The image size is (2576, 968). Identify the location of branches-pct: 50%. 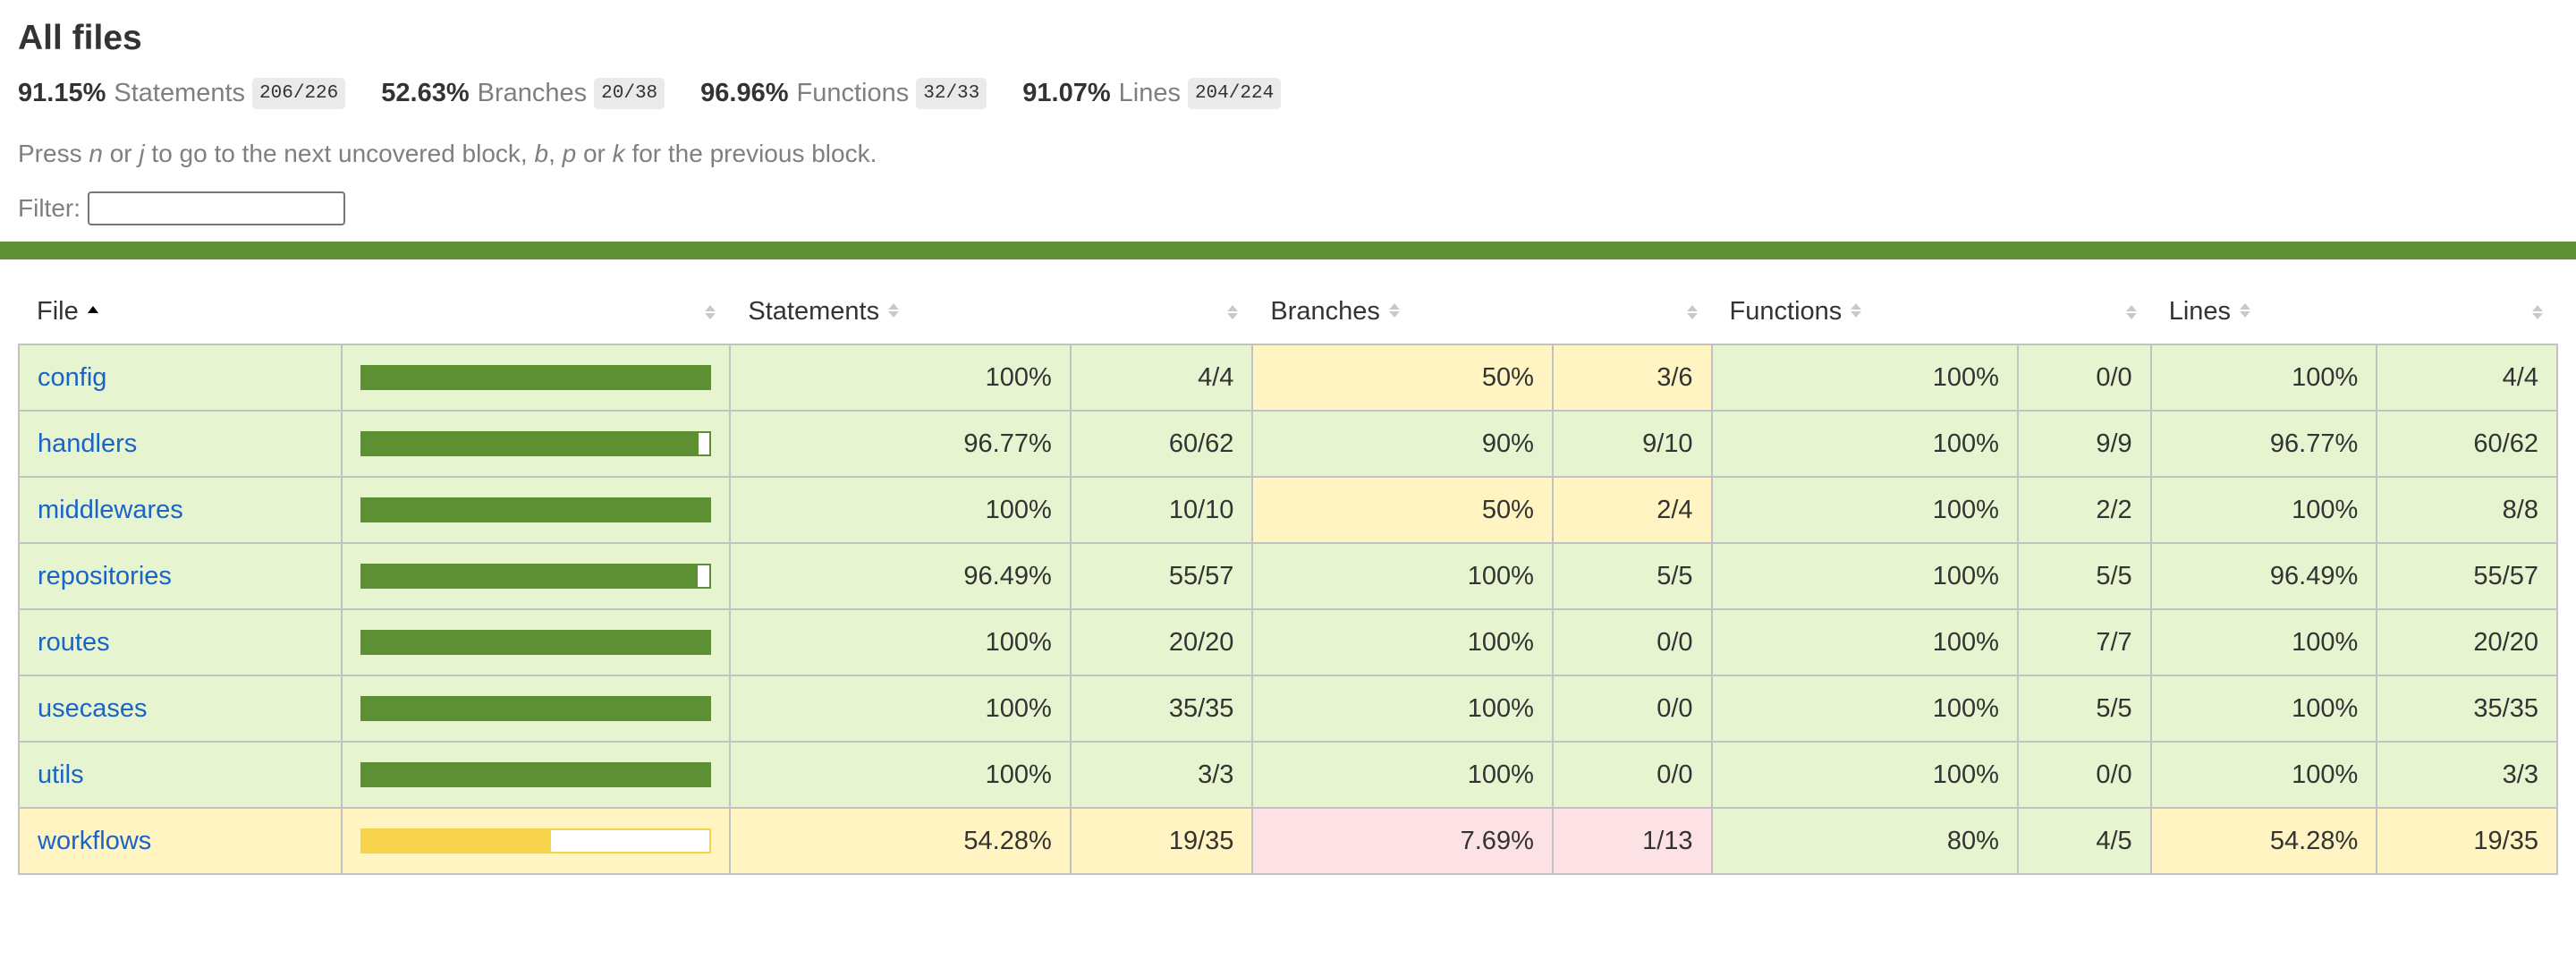
(1402, 510).